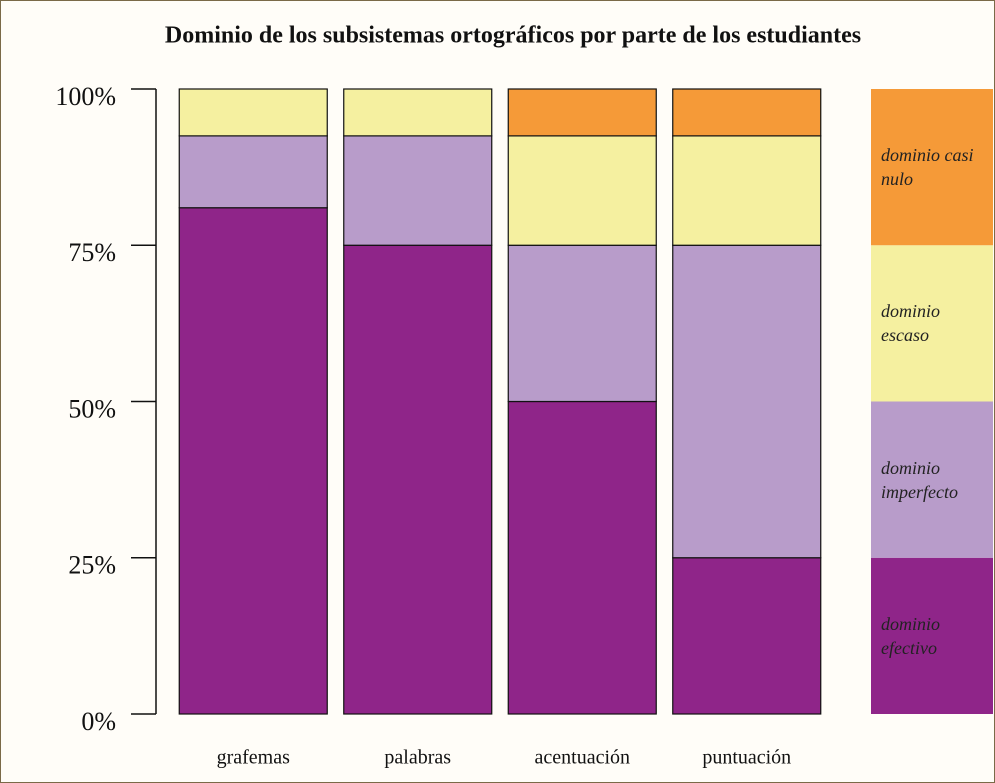  What do you see at coordinates (911, 635) in the screenshot?
I see `legend-label: dominio efectivo` at bounding box center [911, 635].